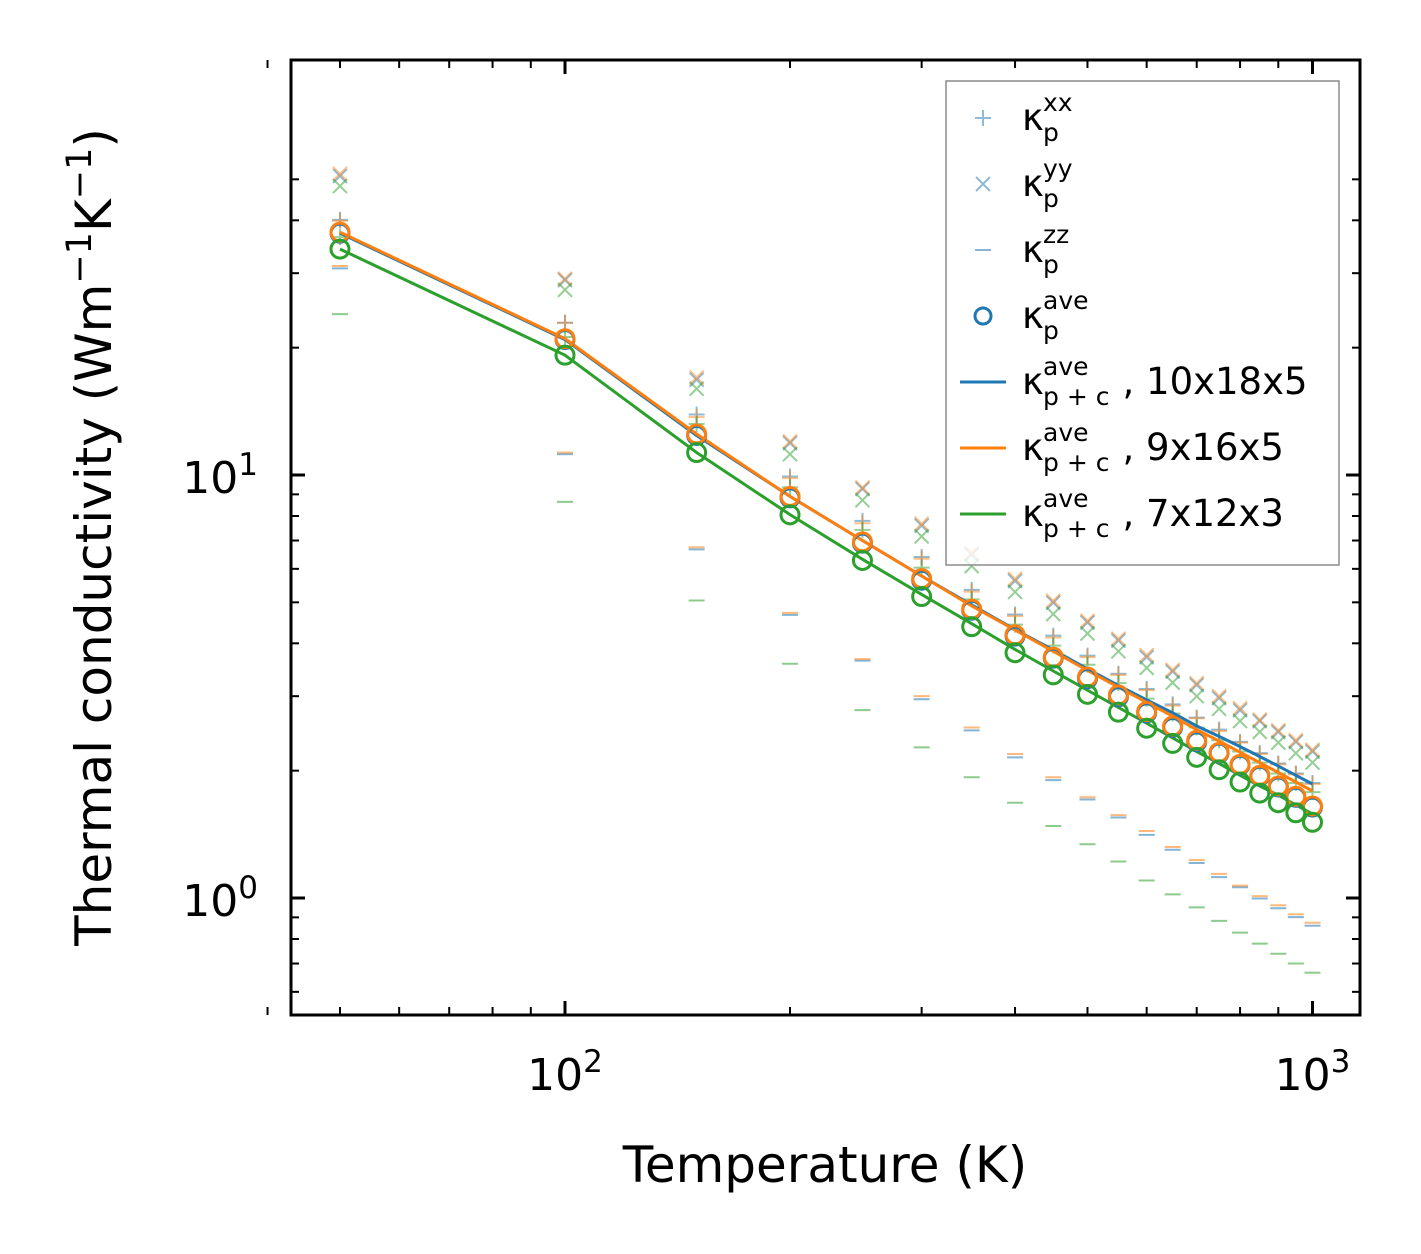  I want to click on y-tick-label-exp: 1, so click(248, 465).